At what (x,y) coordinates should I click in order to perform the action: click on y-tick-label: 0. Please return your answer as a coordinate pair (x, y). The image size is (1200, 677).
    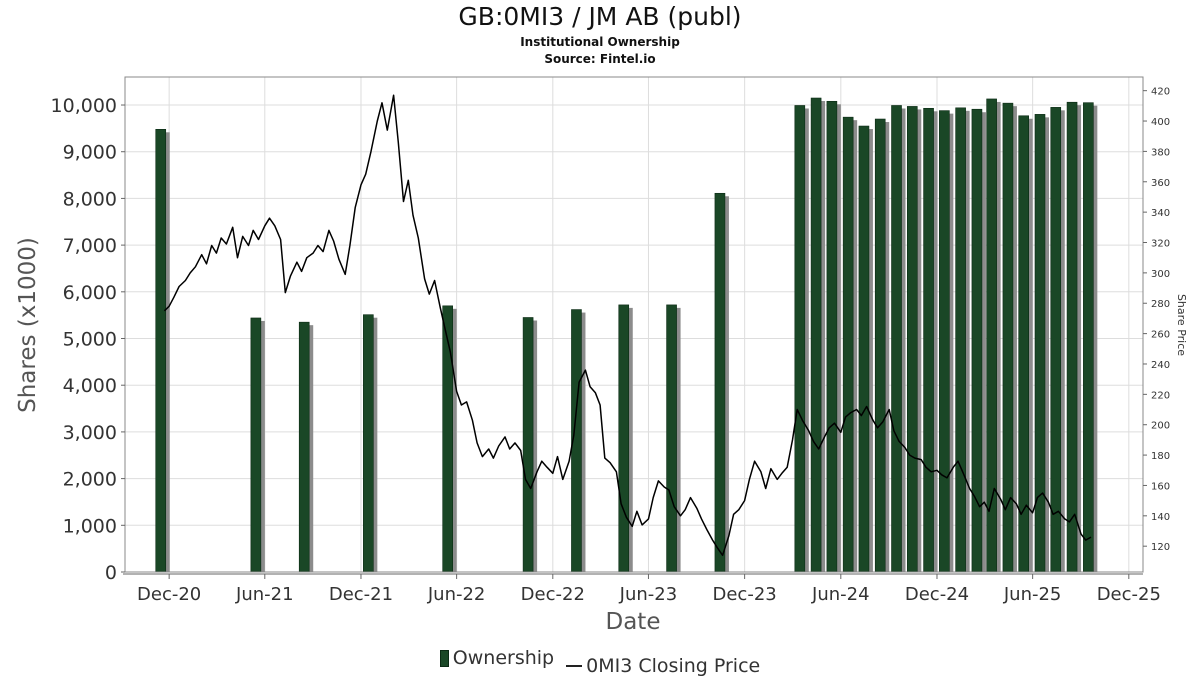
    Looking at the image, I should click on (111, 573).